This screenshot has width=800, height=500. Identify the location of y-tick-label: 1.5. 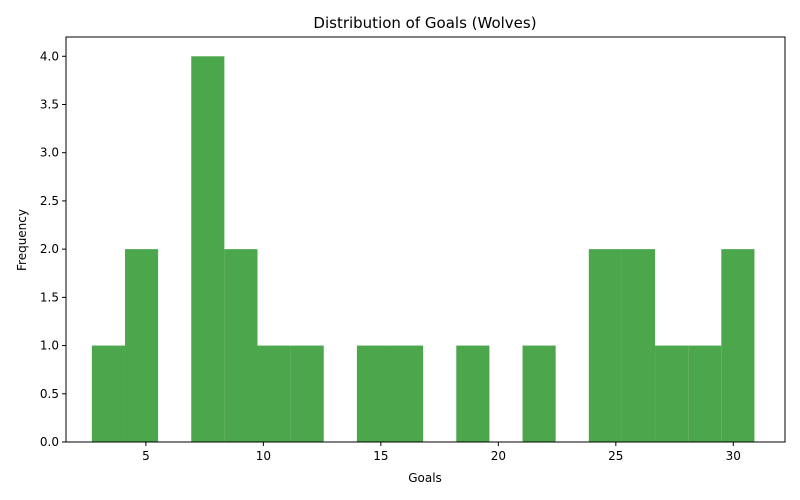
(49, 297).